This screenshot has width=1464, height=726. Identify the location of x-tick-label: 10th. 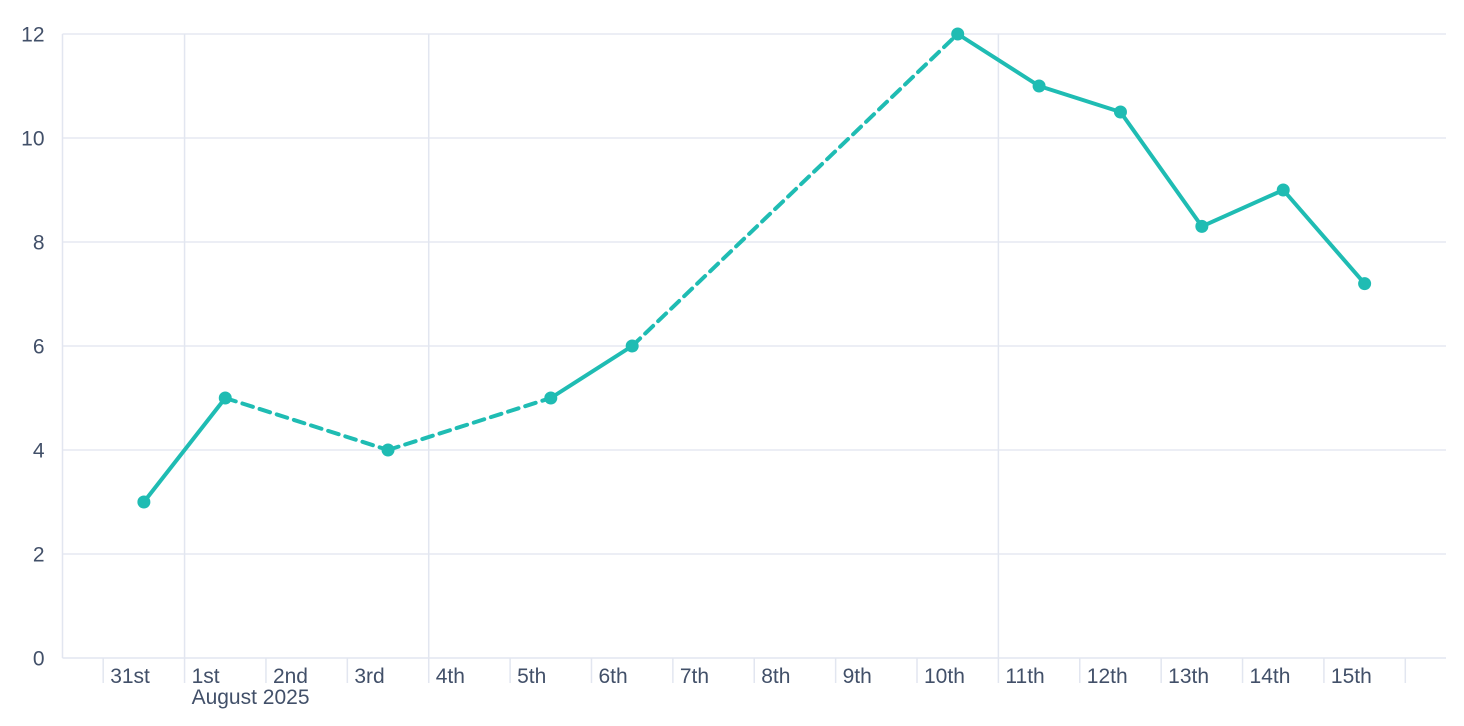
(944, 676).